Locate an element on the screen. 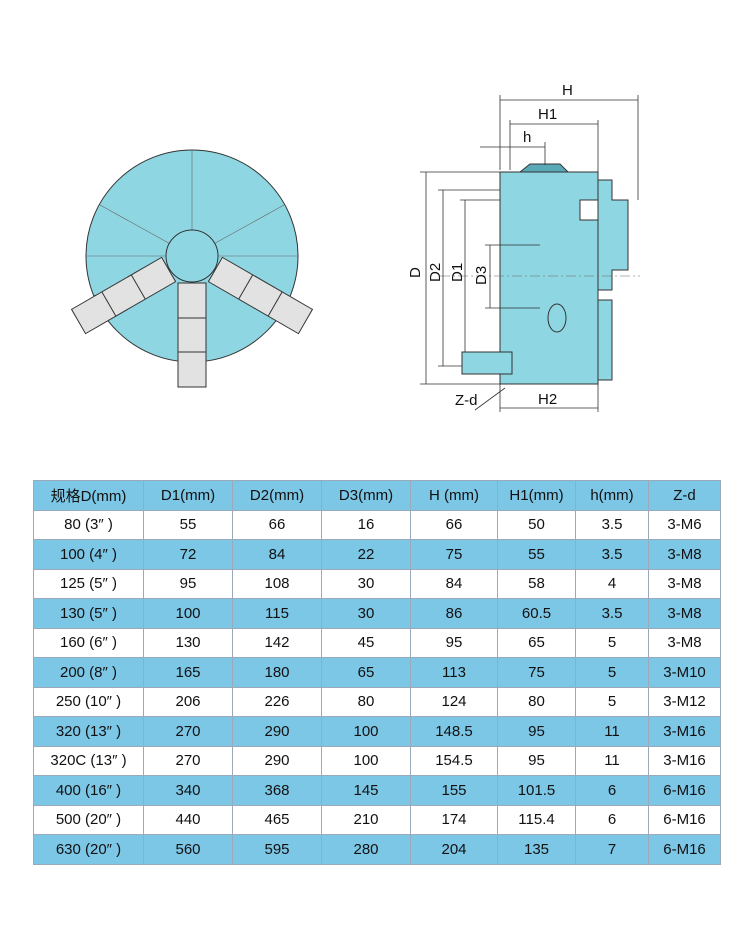  table-cell: 154.5 is located at coordinates (454, 760).